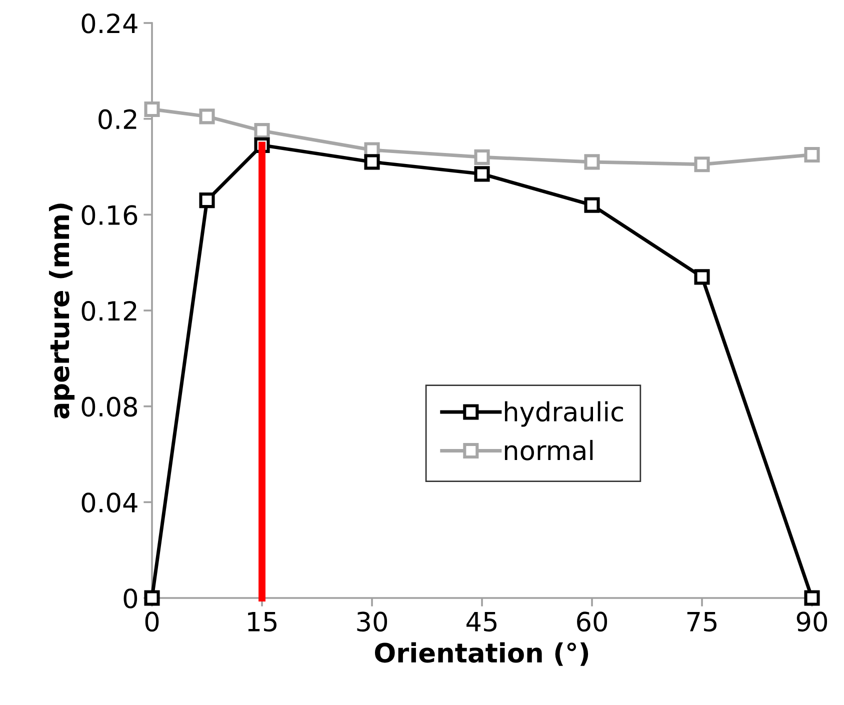  What do you see at coordinates (131, 598) in the screenshot?
I see `y-tick-label: 0` at bounding box center [131, 598].